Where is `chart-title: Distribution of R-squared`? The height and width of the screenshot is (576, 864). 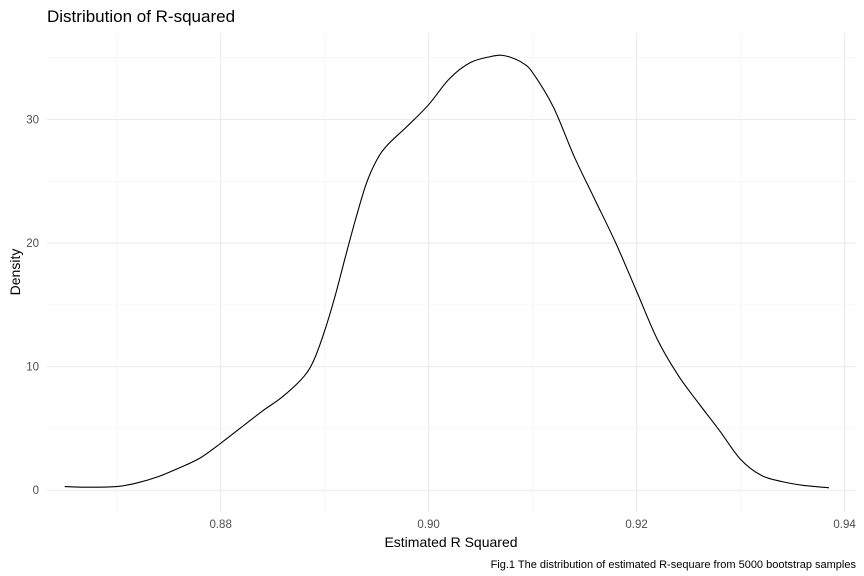 chart-title: Distribution of R-squared is located at coordinates (141, 16).